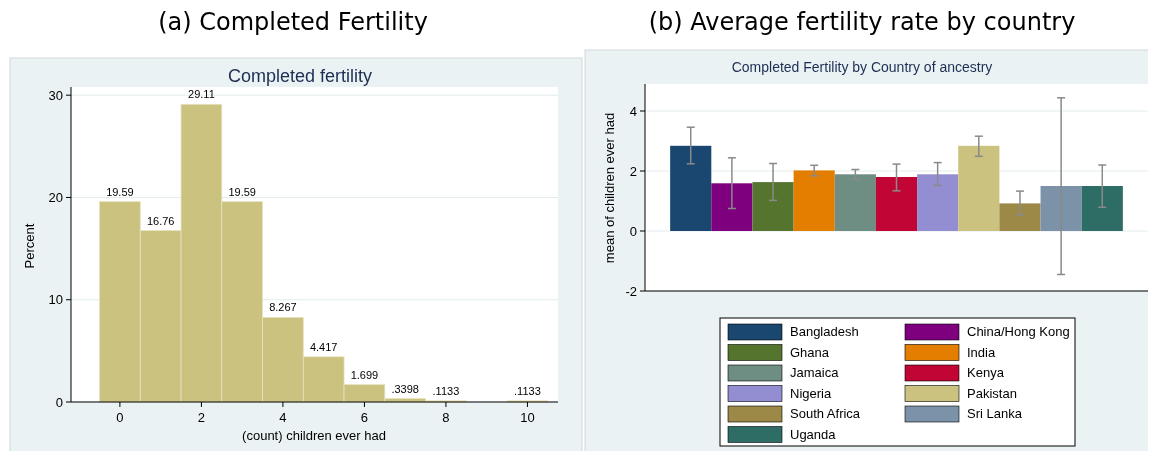 Image resolution: width=1156 pixels, height=459 pixels. Describe the element at coordinates (446, 417) in the screenshot. I see `x-tick-label: 8` at that location.